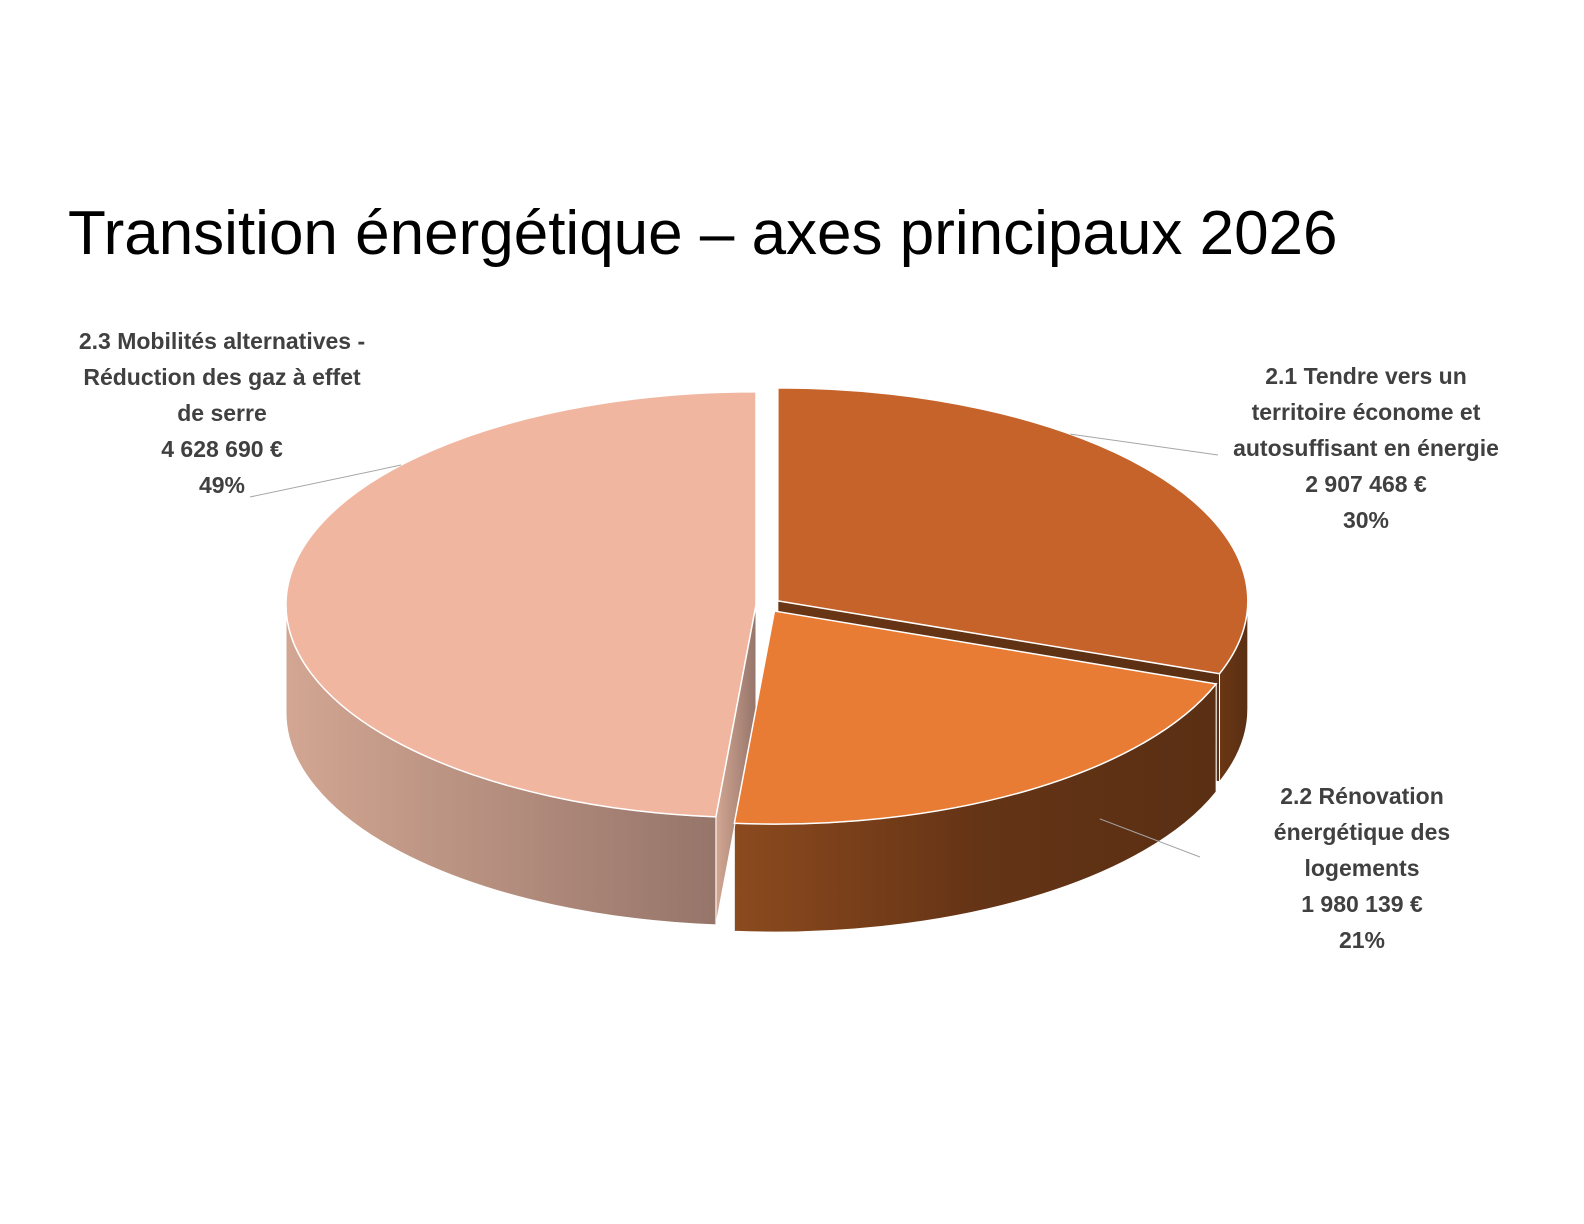 This screenshot has height=1224, width=1584. Describe the element at coordinates (222, 449) in the screenshot. I see `value-label: 4 628 690 €` at that location.